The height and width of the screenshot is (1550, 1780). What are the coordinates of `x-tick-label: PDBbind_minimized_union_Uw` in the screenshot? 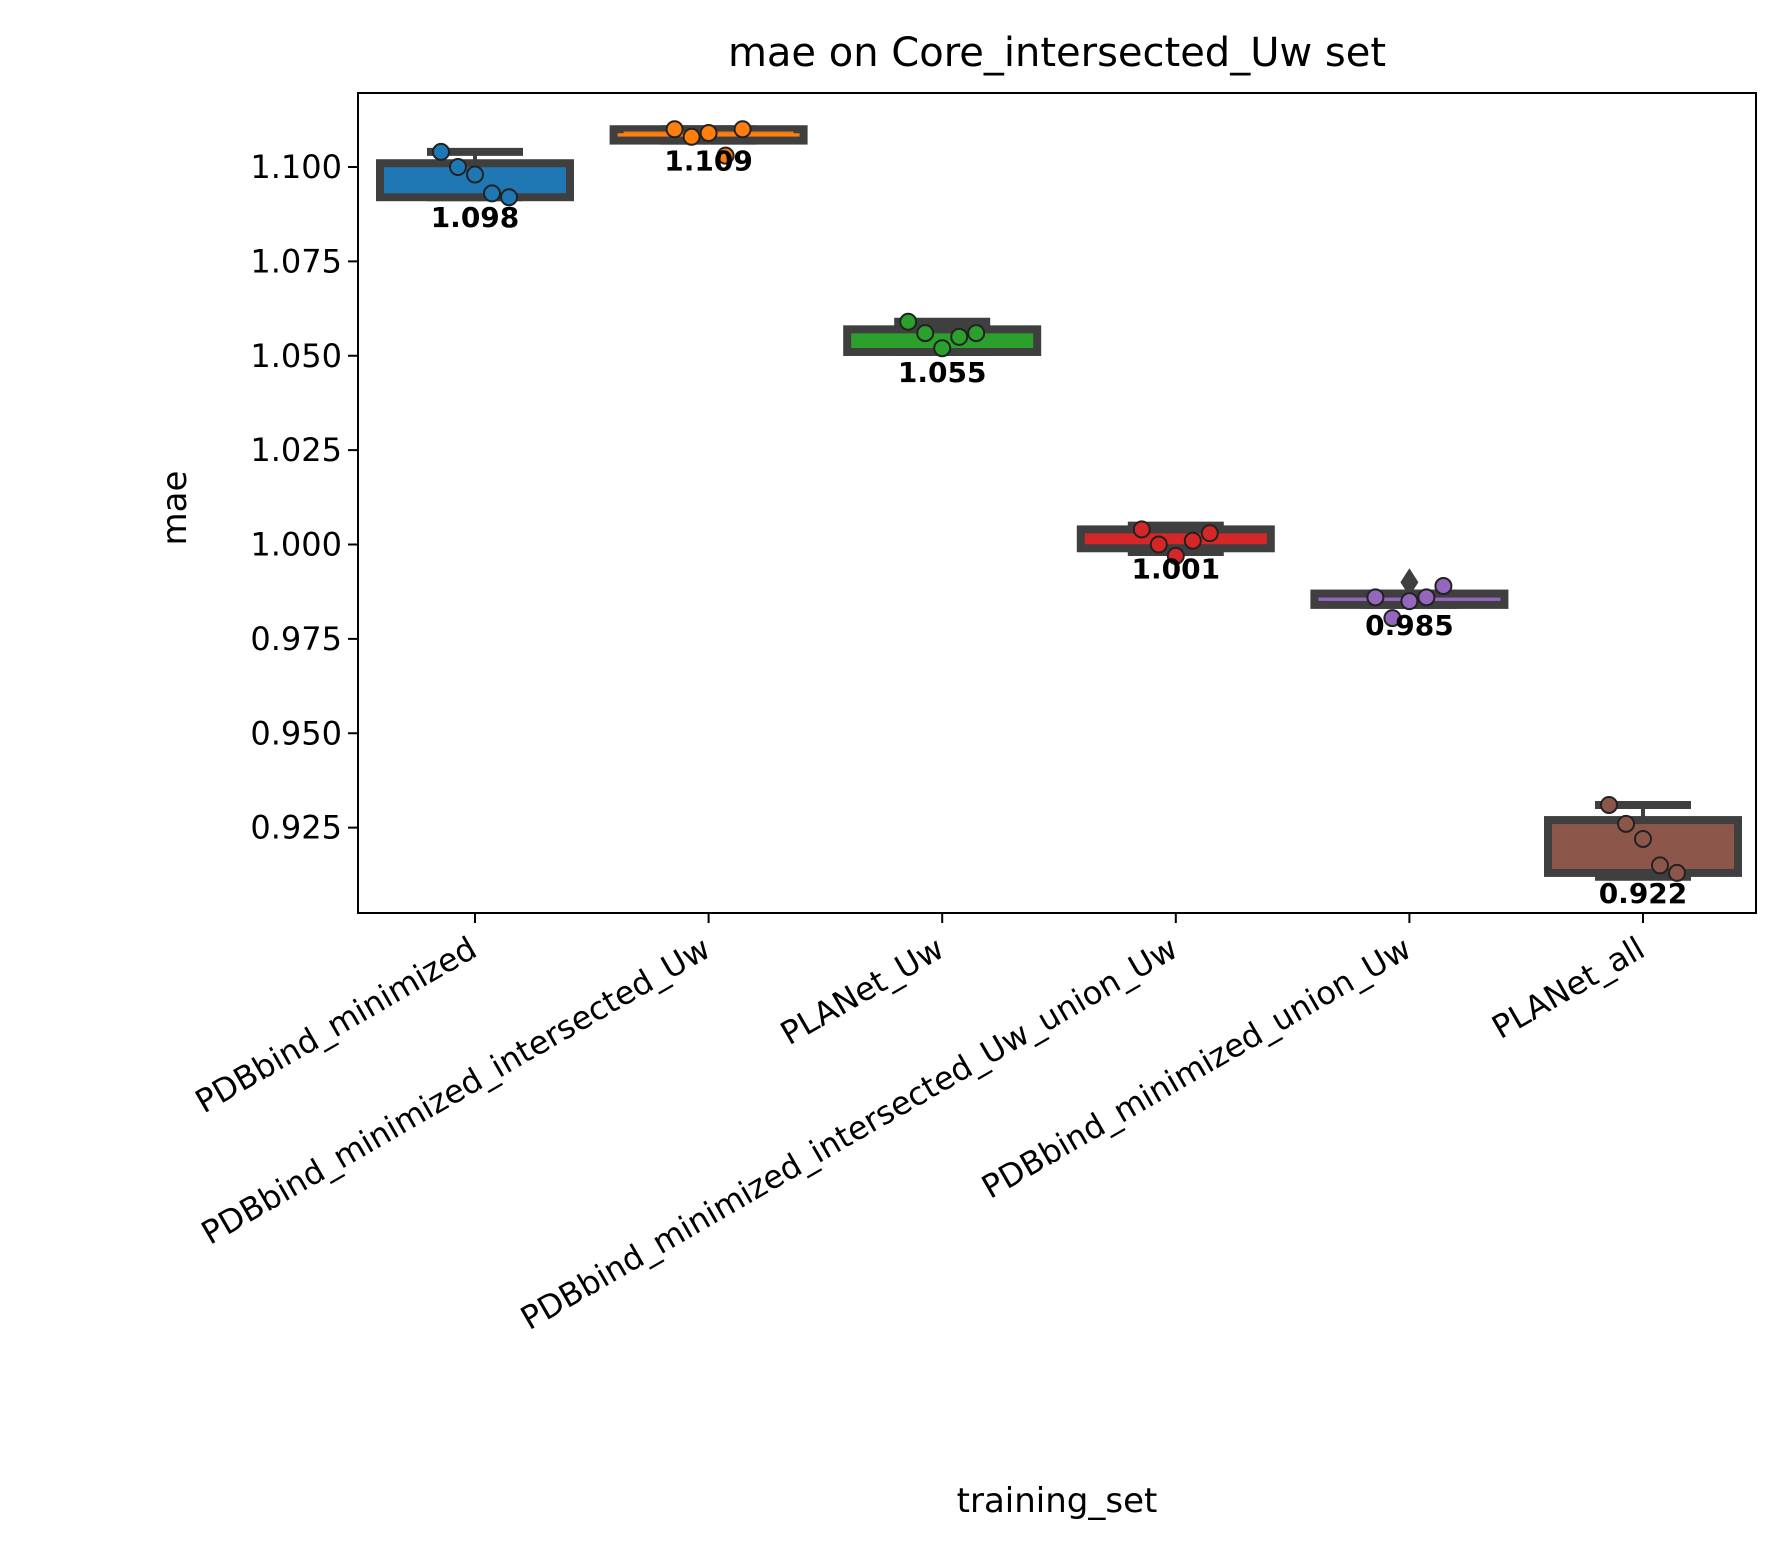 It's located at (1196, 1067).